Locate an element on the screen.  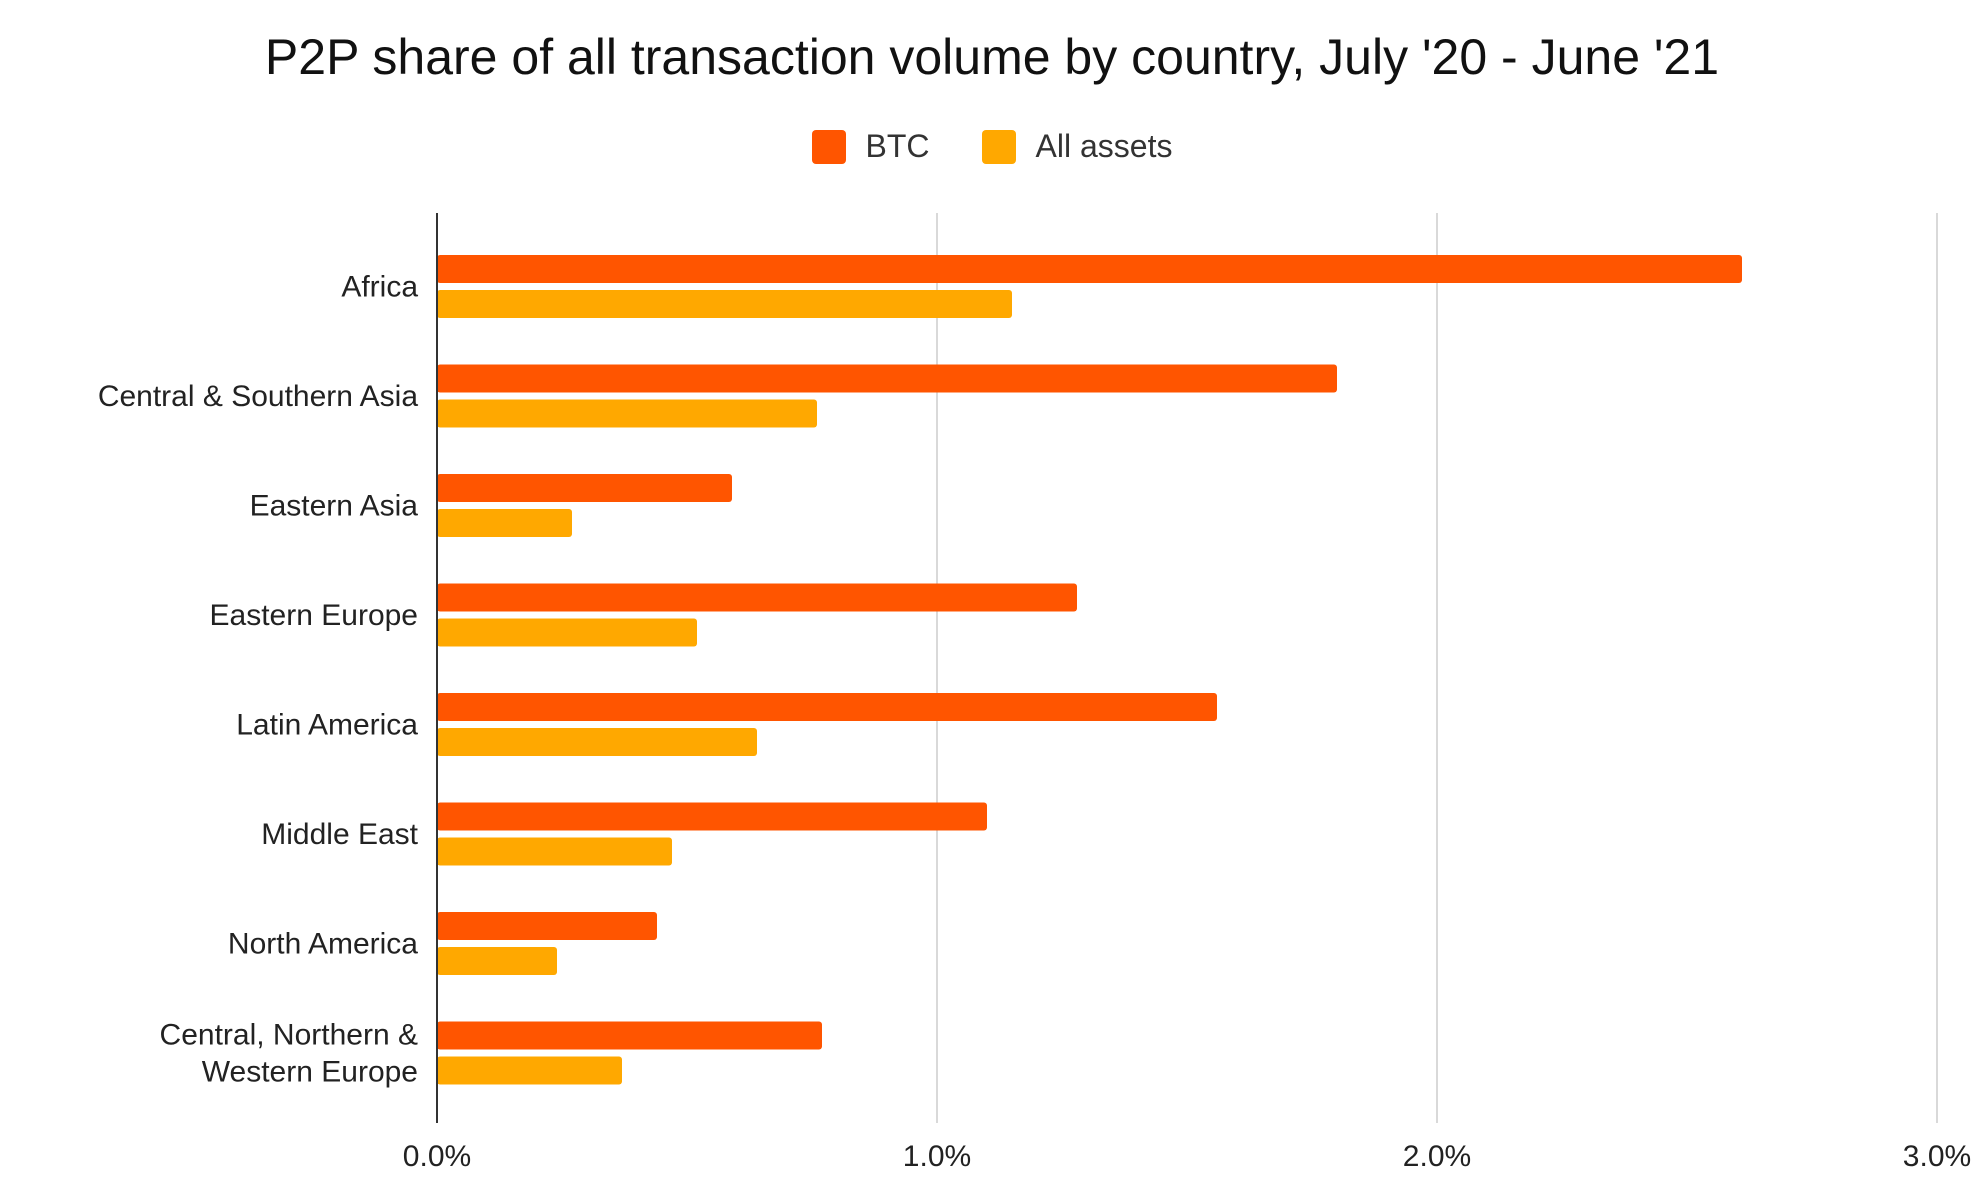
x-tick-label: 2.0% is located at coordinates (1437, 1156).